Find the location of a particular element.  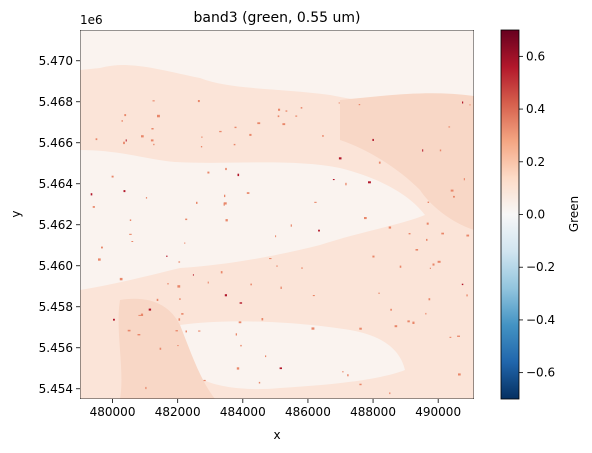

x-tick-label: 488000 is located at coordinates (373, 412).